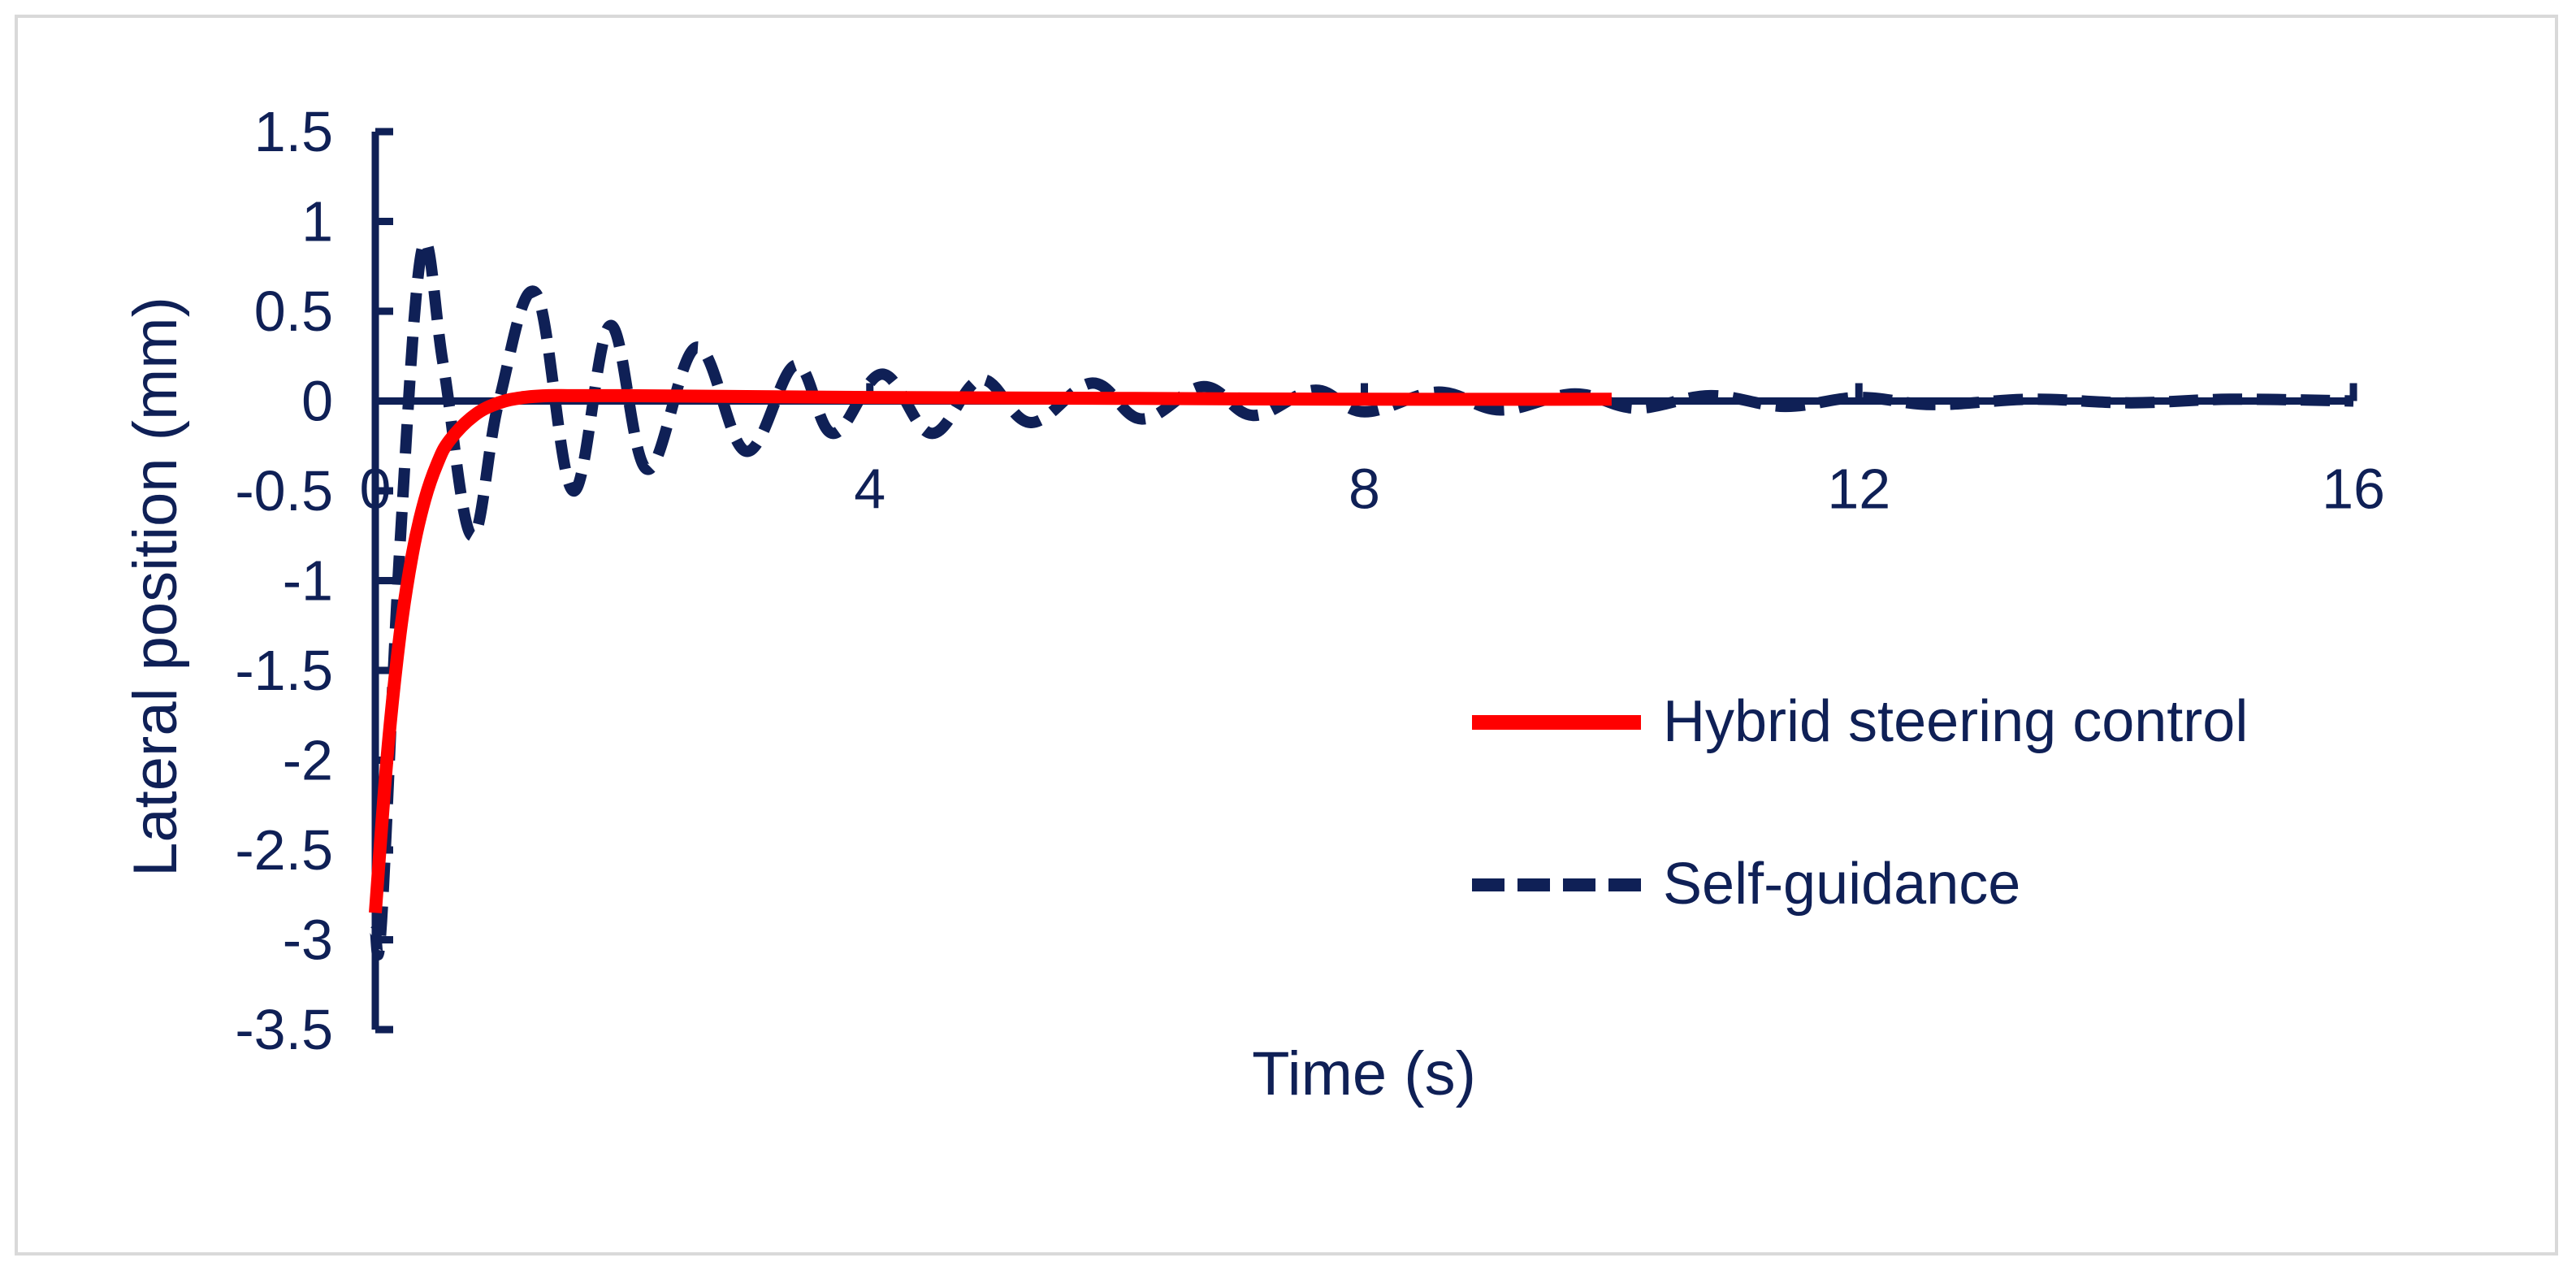  What do you see at coordinates (870, 489) in the screenshot?
I see `x-tick-label: 4` at bounding box center [870, 489].